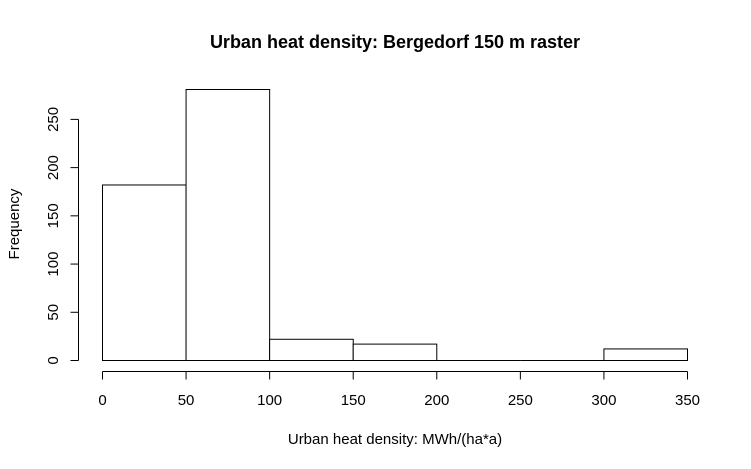  What do you see at coordinates (520, 400) in the screenshot?
I see `x-tick-label-5: 250` at bounding box center [520, 400].